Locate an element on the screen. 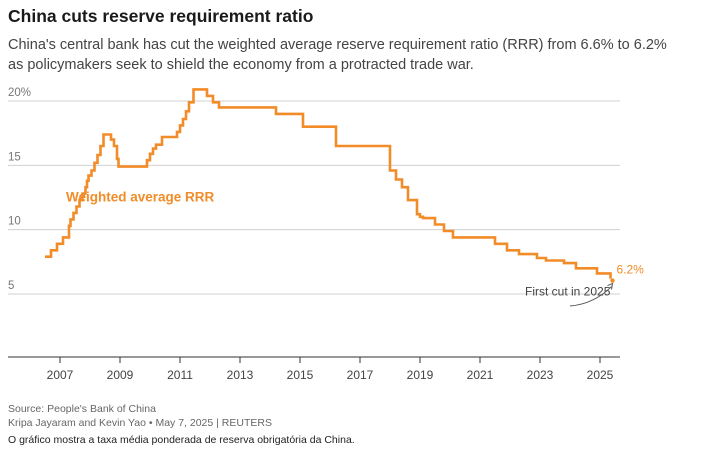 The height and width of the screenshot is (455, 713). callout-arrowhead is located at coordinates (610, 286).